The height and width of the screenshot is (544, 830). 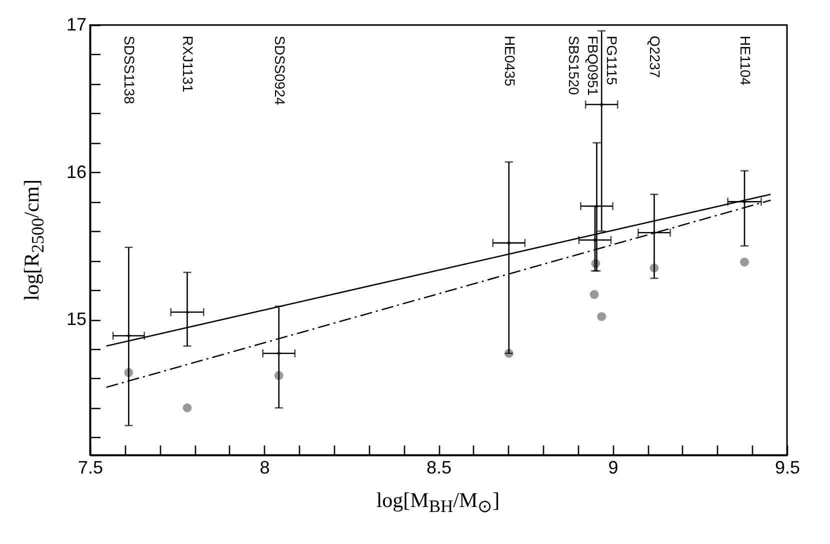 I want to click on y-tick-label: 16, so click(x=76, y=172).